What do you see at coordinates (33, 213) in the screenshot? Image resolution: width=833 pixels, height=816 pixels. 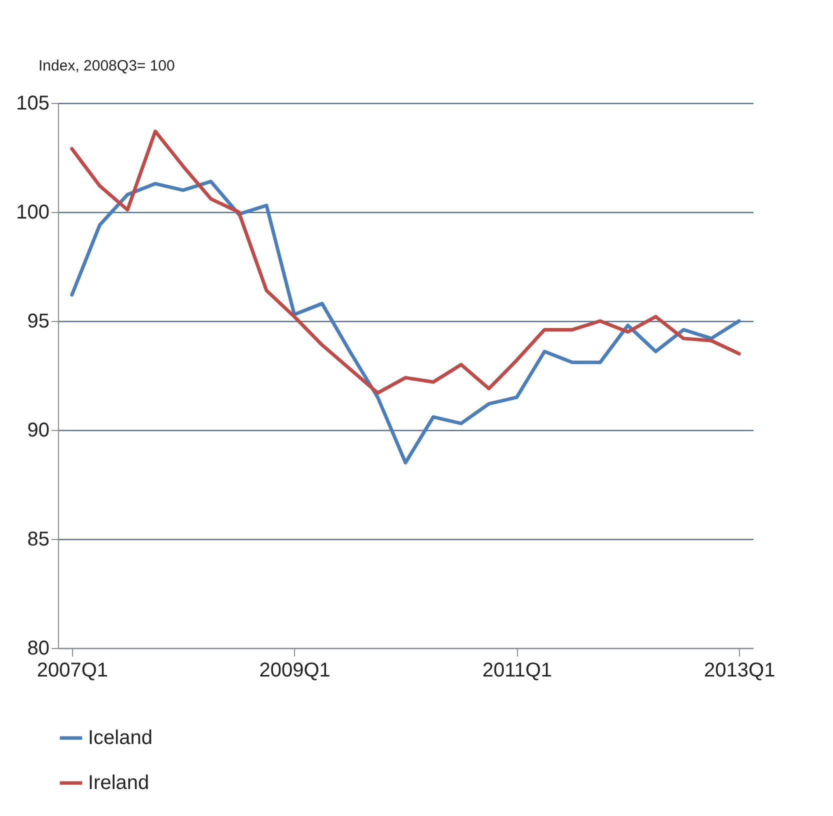 I see `y-tick-label: 100` at bounding box center [33, 213].